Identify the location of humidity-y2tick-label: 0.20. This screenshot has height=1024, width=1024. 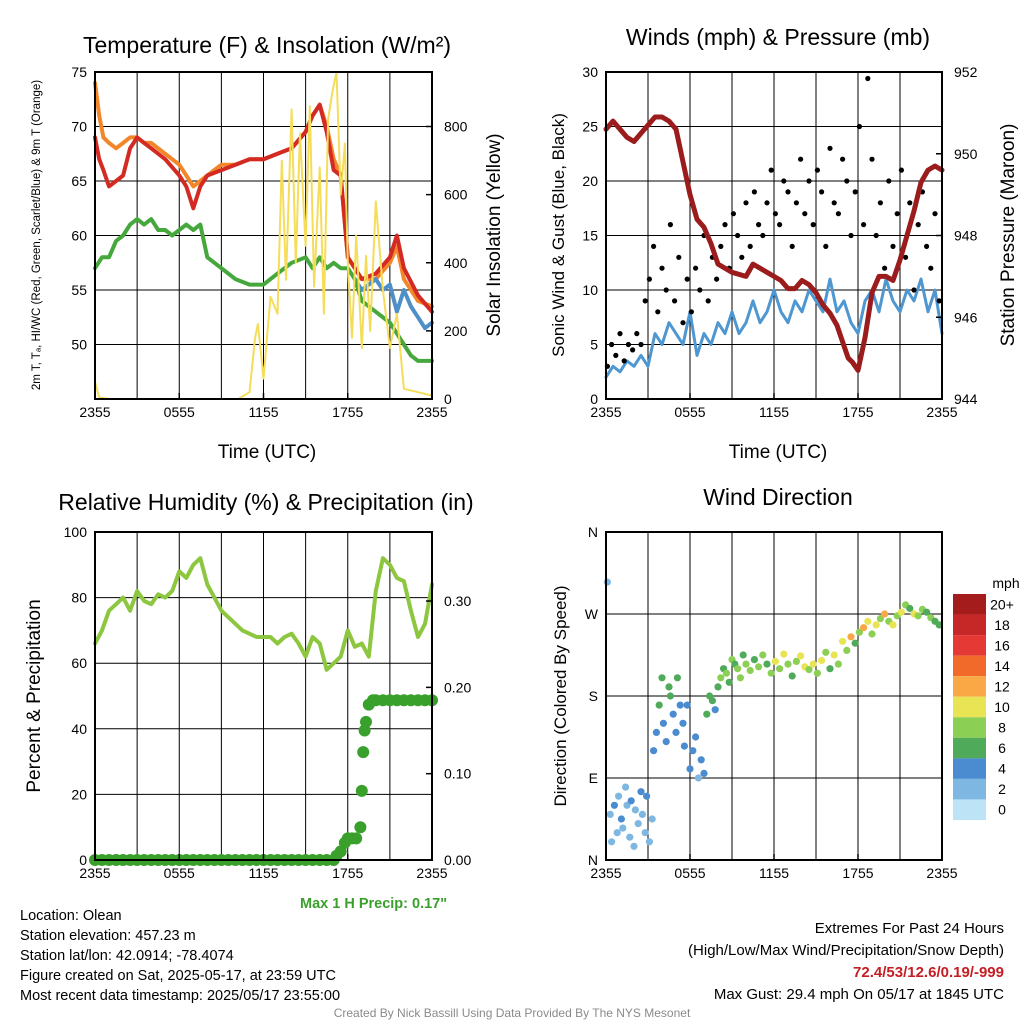
(457, 687).